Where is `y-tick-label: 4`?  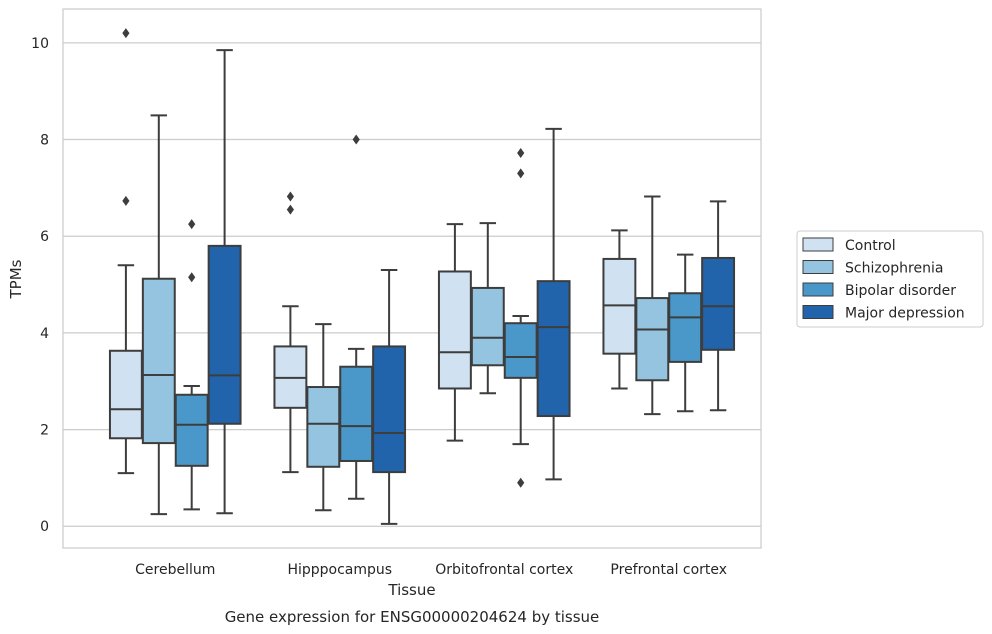
y-tick-label: 4 is located at coordinates (44, 334).